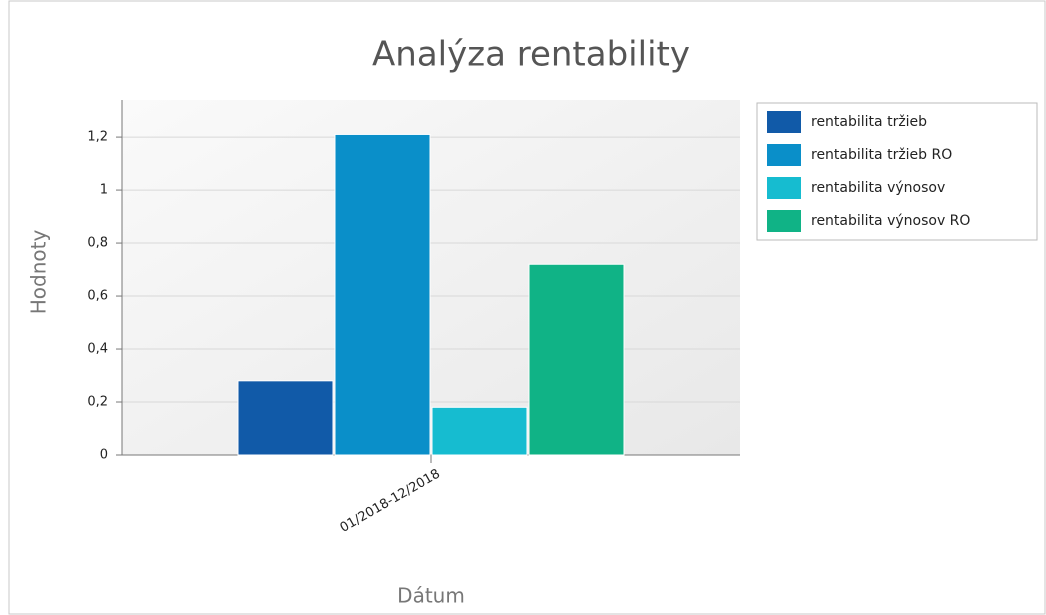 The height and width of the screenshot is (615, 1046). Describe the element at coordinates (97, 137) in the screenshot. I see `y-tick-label: 1,2` at that location.